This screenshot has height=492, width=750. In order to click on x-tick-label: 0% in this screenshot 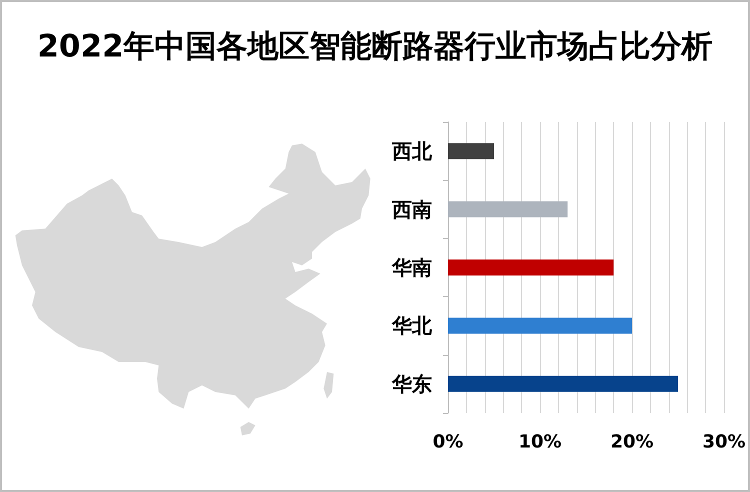, I will do `click(448, 442)`.